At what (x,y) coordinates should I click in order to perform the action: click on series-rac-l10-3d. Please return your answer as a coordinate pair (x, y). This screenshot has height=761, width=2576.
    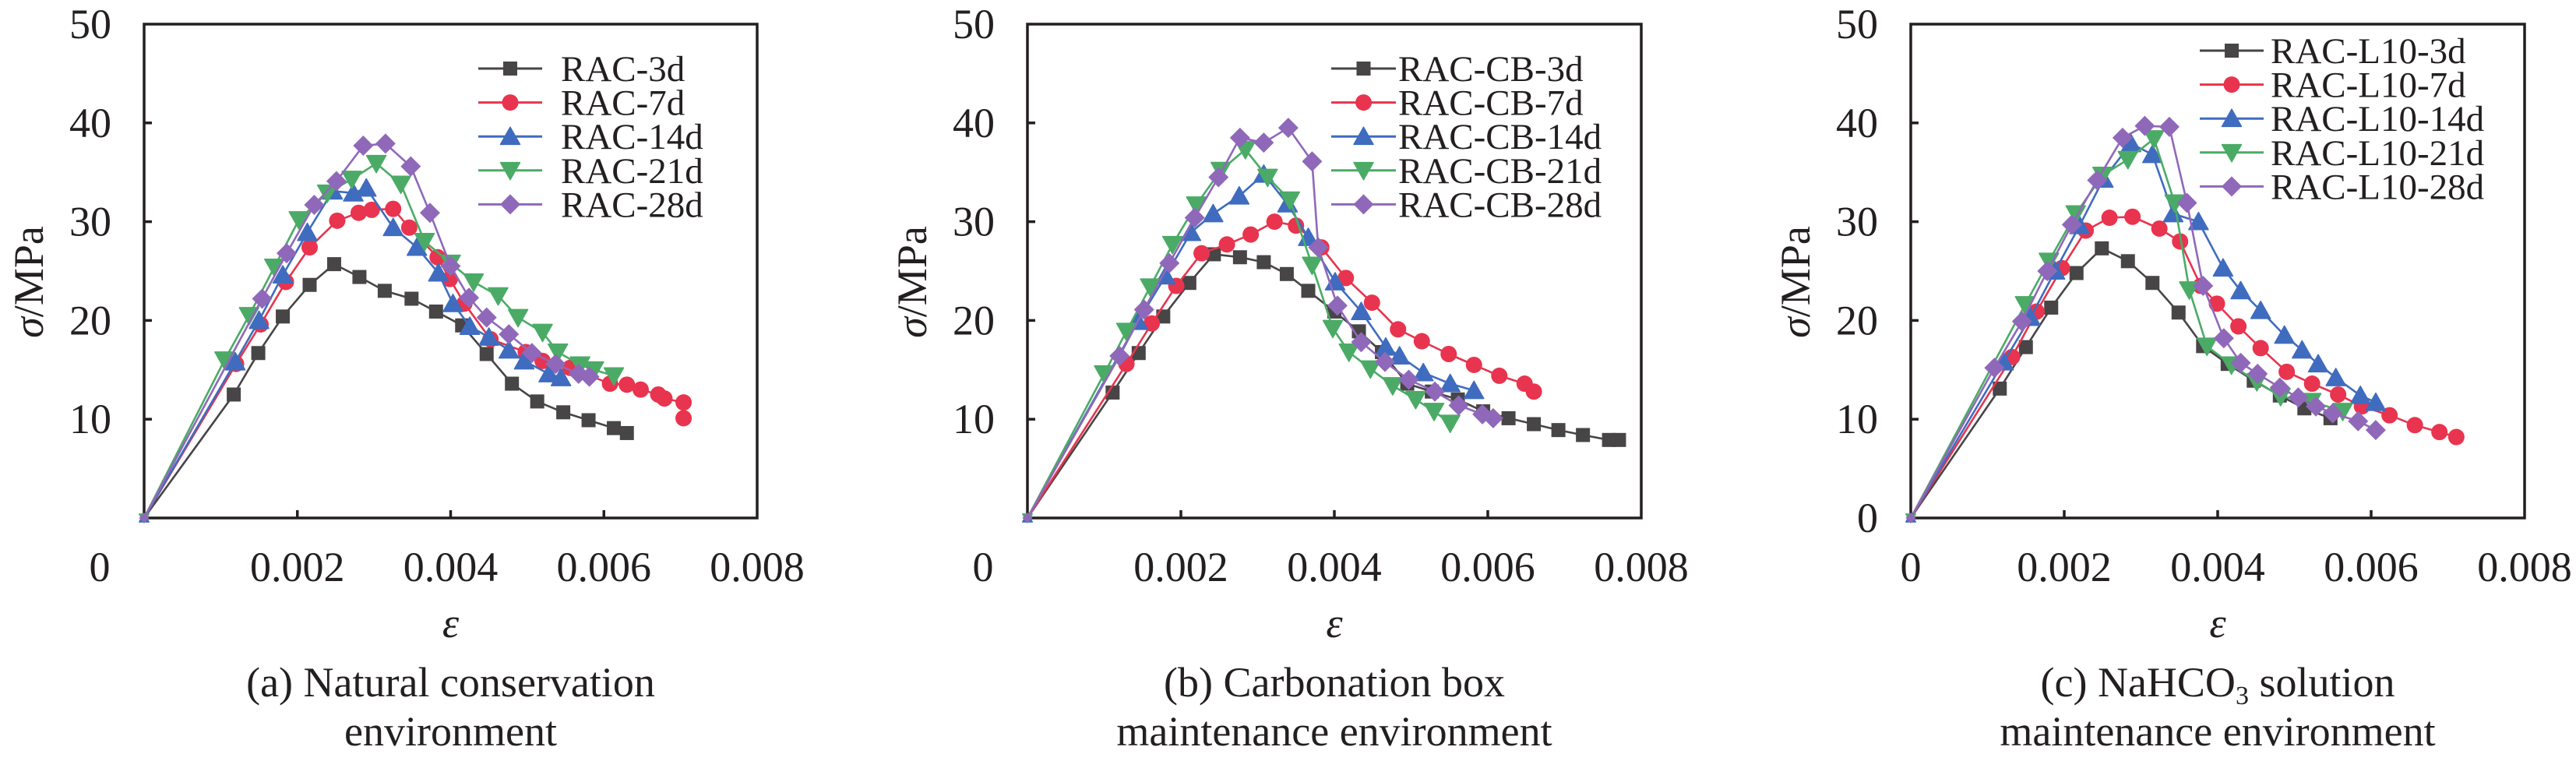
    Looking at the image, I should click on (2122, 381).